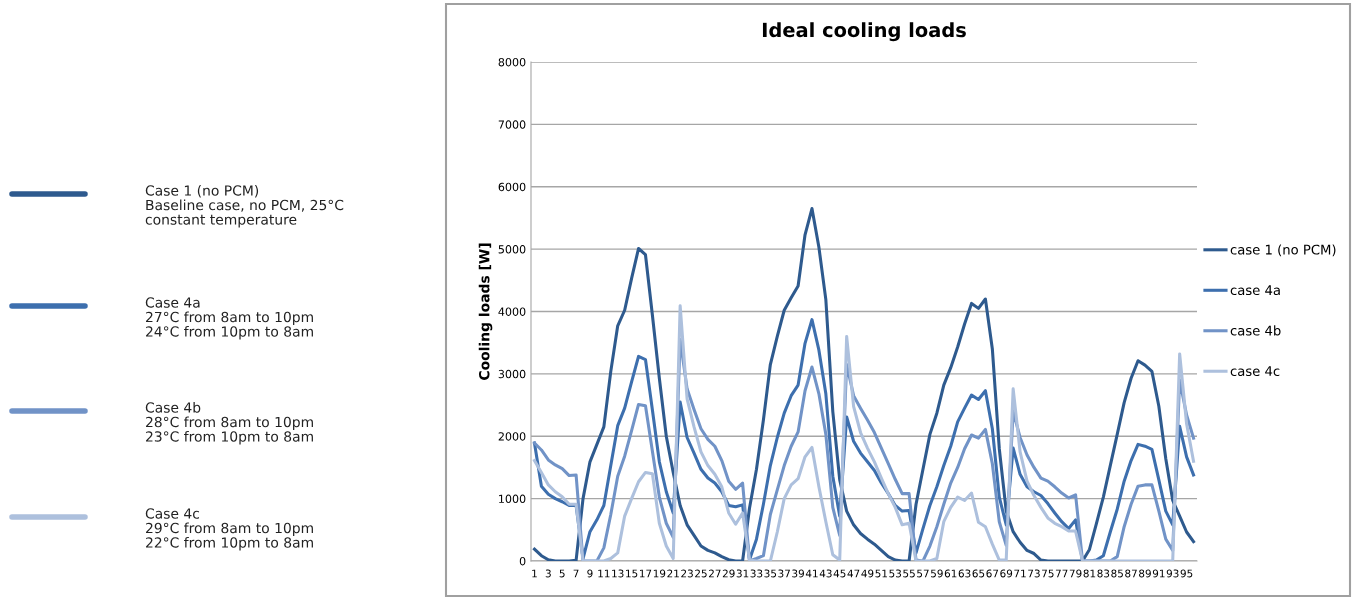  I want to click on x-tick-label: 17, so click(645, 573).